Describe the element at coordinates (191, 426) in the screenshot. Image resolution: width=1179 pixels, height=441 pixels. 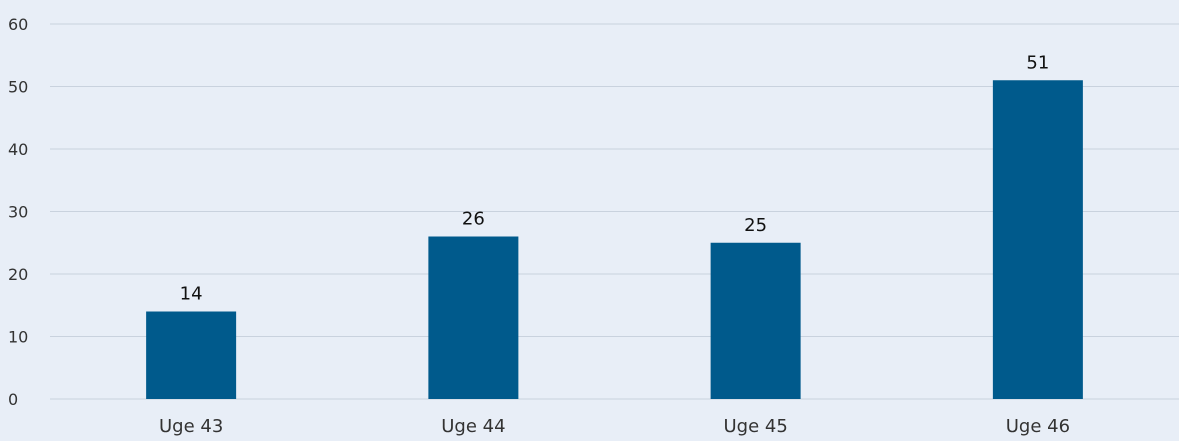
I see `x-category-label: Uge 43` at that location.